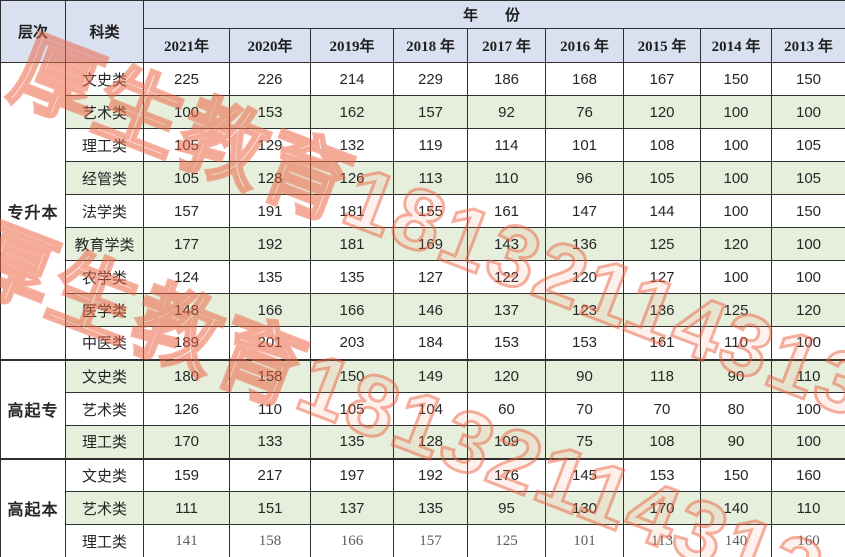  Describe the element at coordinates (584, 45) in the screenshot. I see `header-year-2016: 2016 年` at that location.